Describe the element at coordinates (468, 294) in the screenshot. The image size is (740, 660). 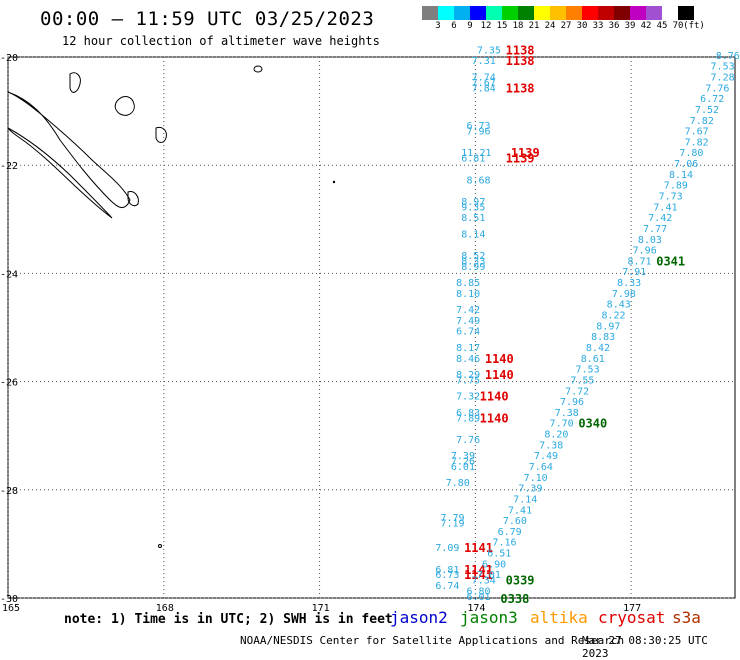
I see `swh-value: 8.10` at that location.